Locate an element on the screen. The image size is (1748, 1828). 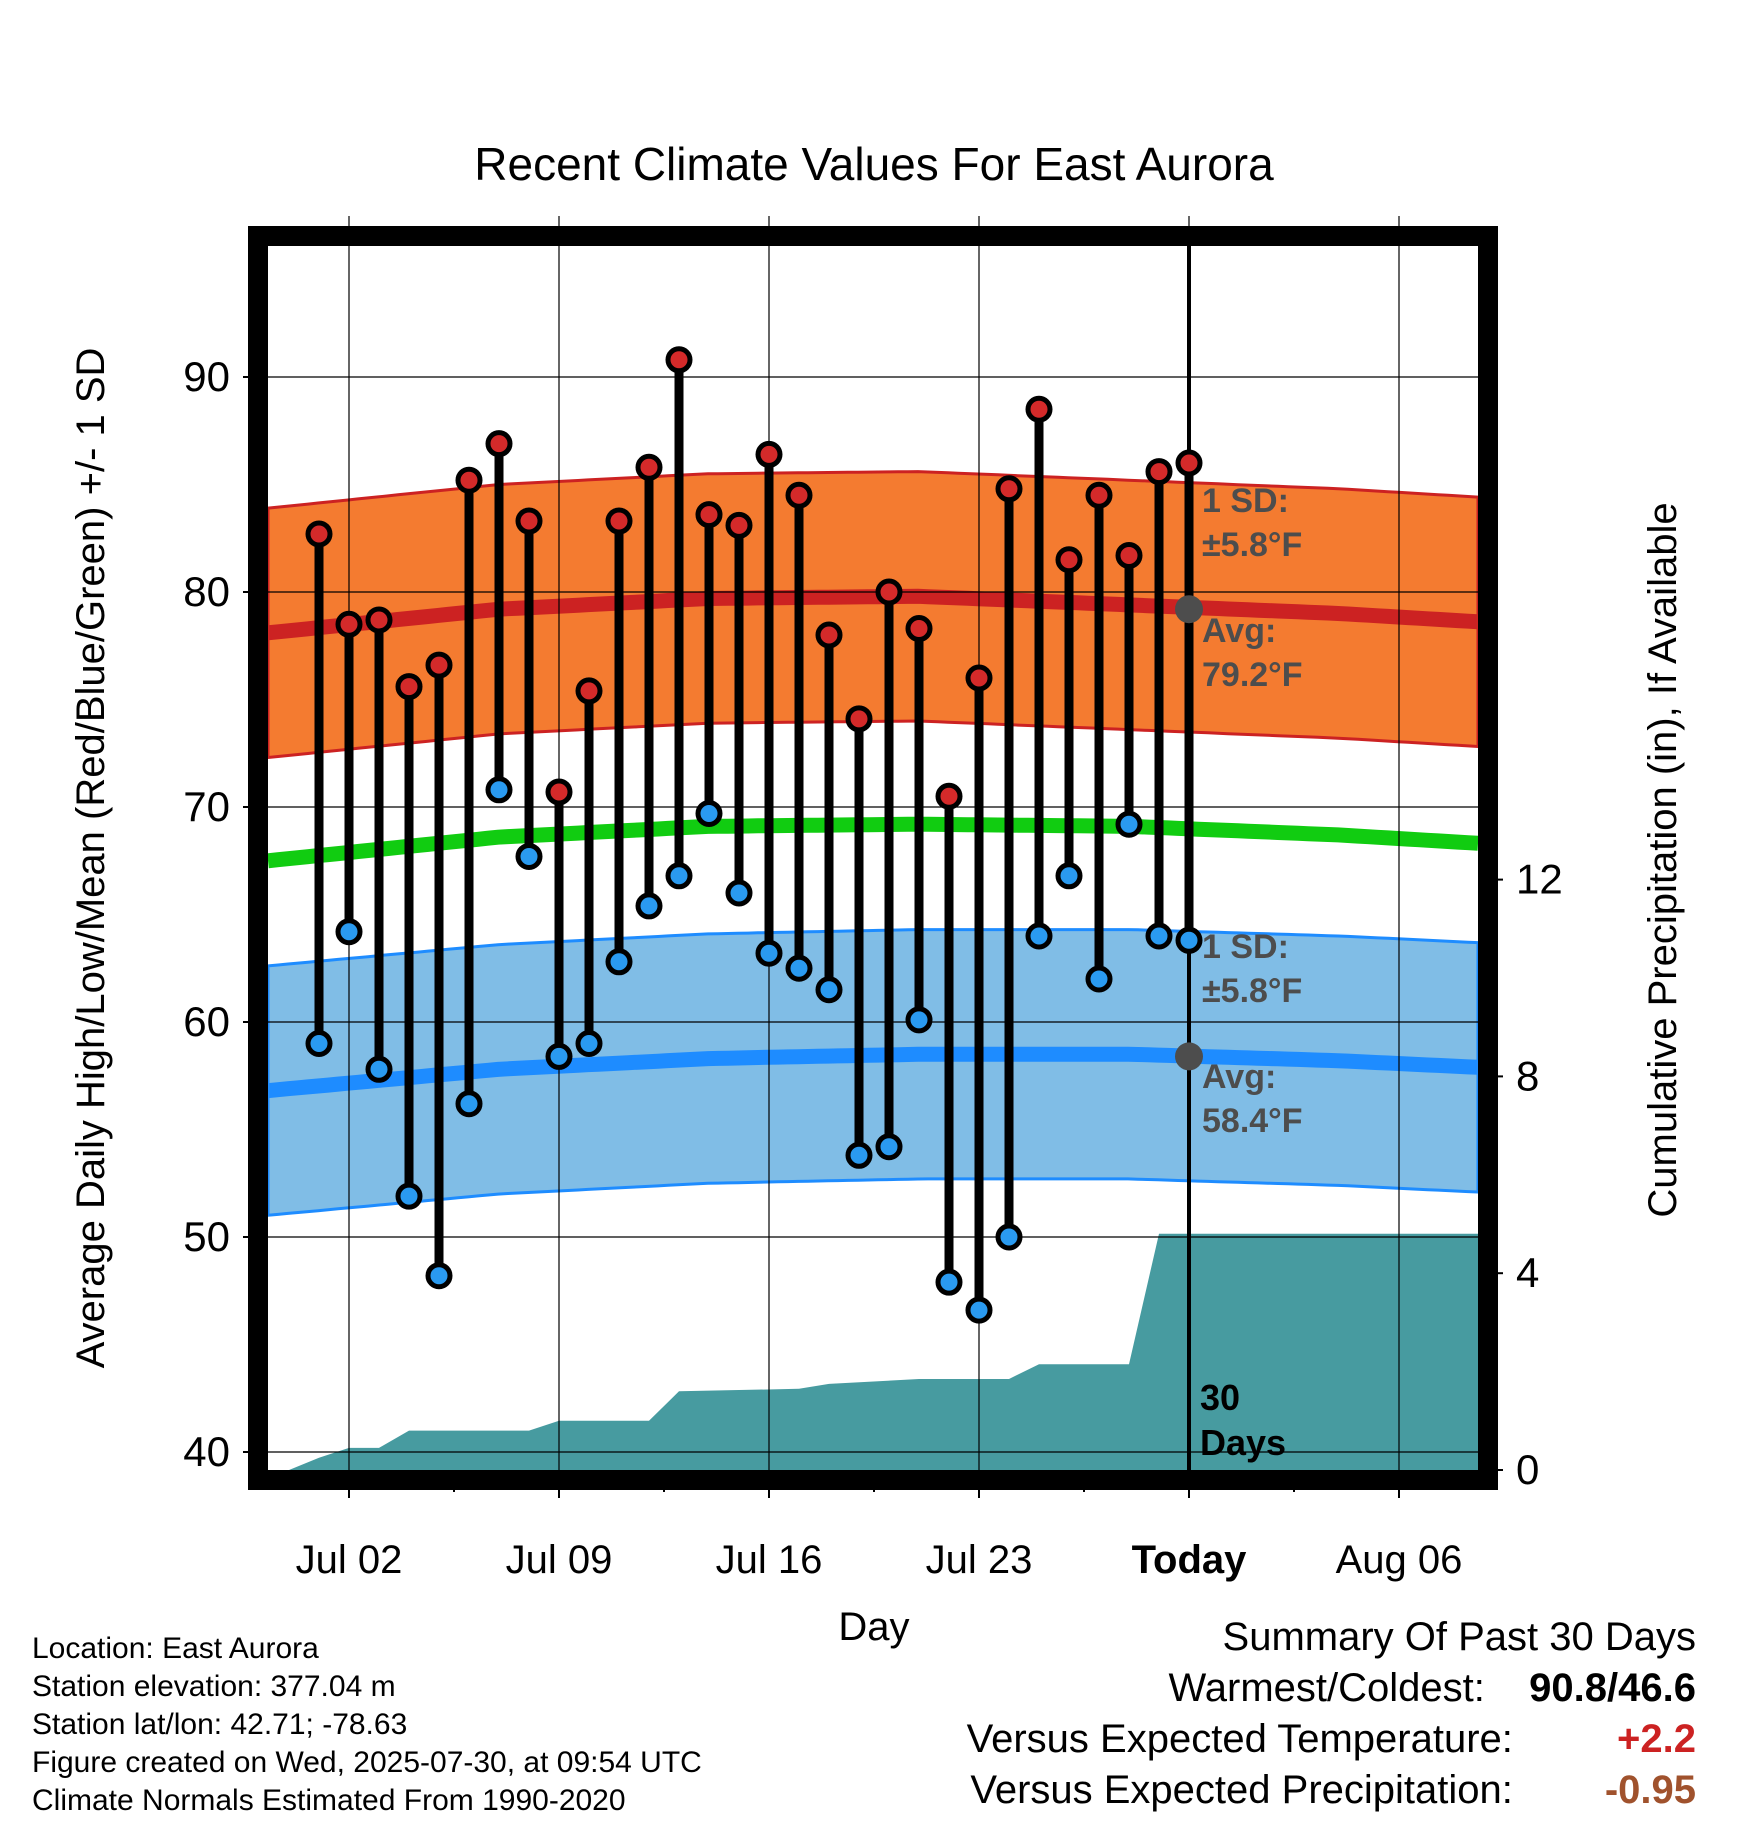
y2-tick-label: 8 is located at coordinates (1527, 1075).